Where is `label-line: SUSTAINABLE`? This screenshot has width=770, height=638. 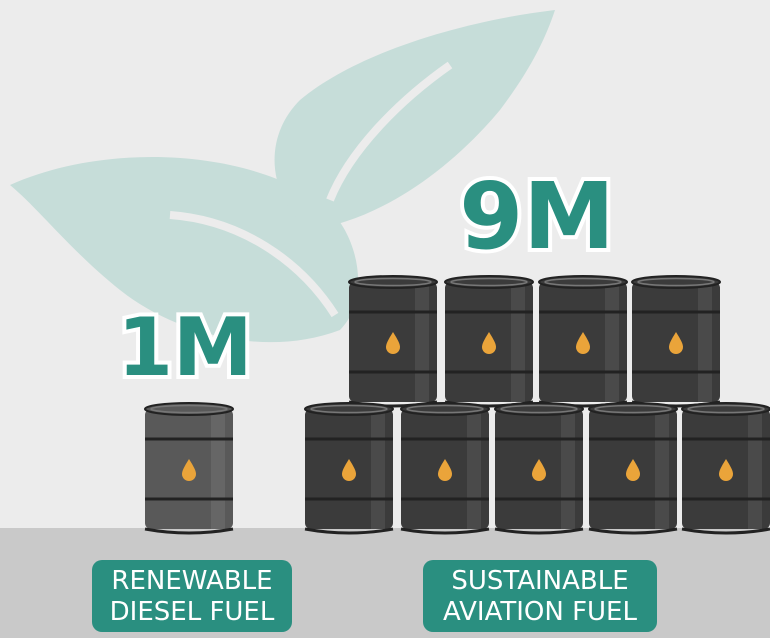
label-line: SUSTAINABLE is located at coordinates (539, 581).